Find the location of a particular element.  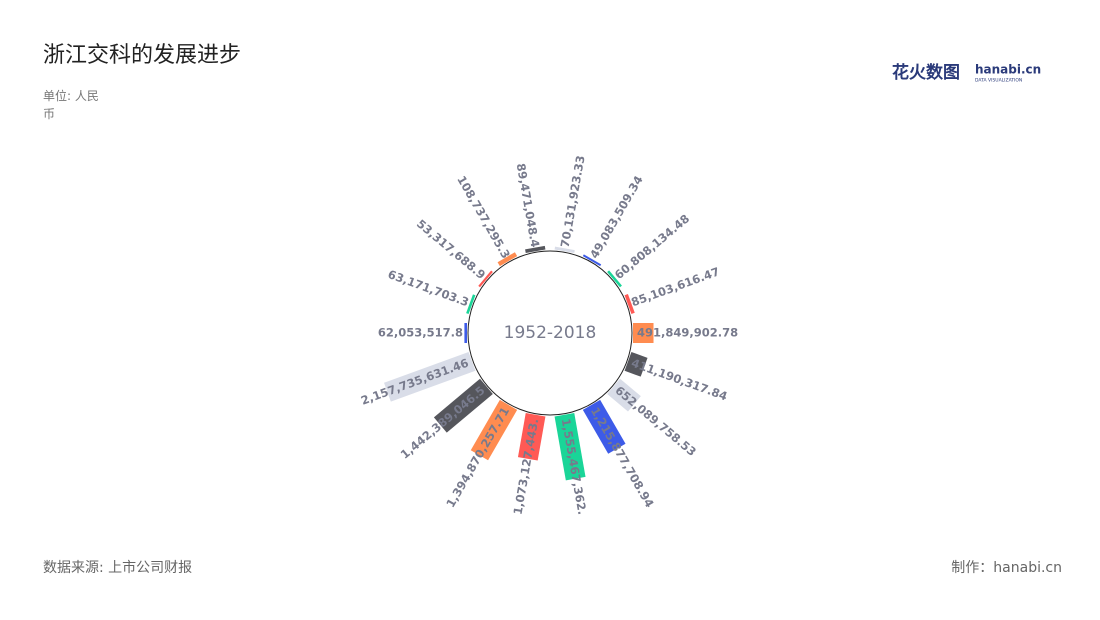

value-label: 63,171,703.3 is located at coordinates (428, 288).